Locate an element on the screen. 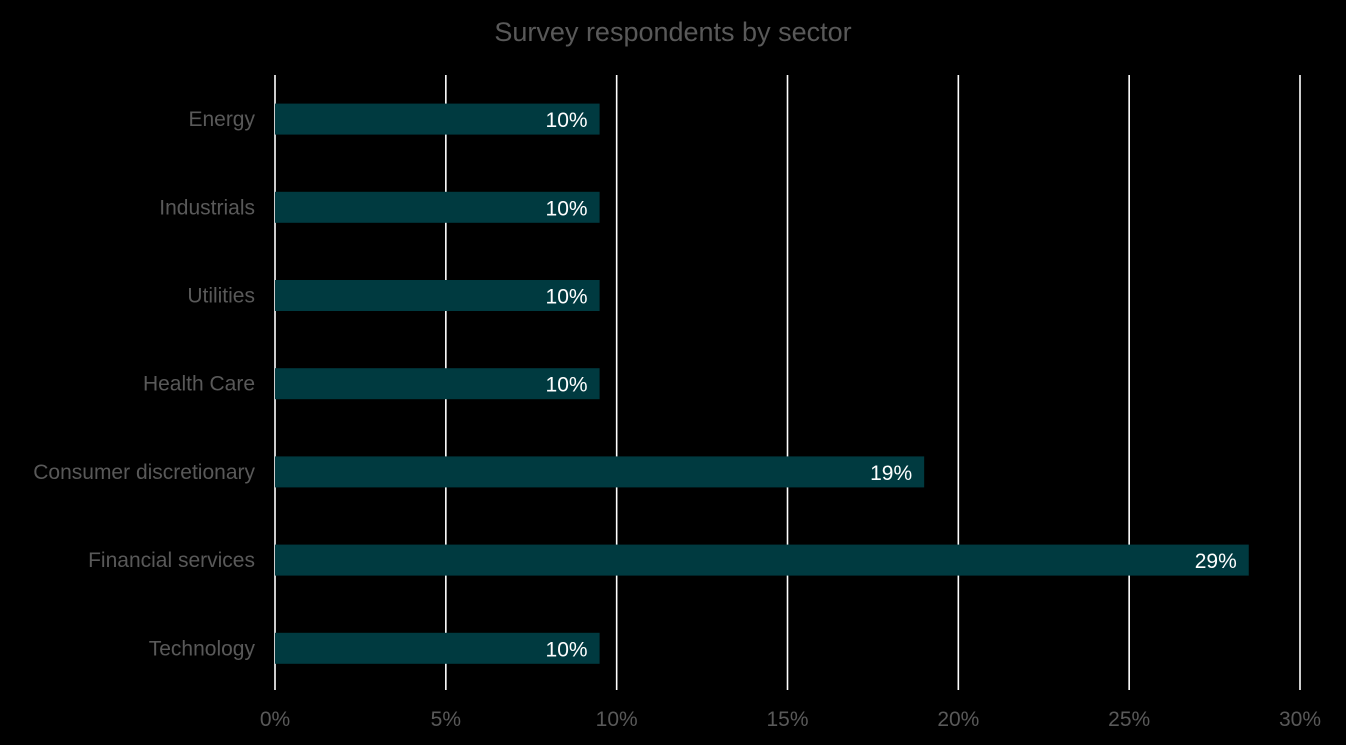 The width and height of the screenshot is (1346, 745). category-label: Industrials is located at coordinates (207, 207).